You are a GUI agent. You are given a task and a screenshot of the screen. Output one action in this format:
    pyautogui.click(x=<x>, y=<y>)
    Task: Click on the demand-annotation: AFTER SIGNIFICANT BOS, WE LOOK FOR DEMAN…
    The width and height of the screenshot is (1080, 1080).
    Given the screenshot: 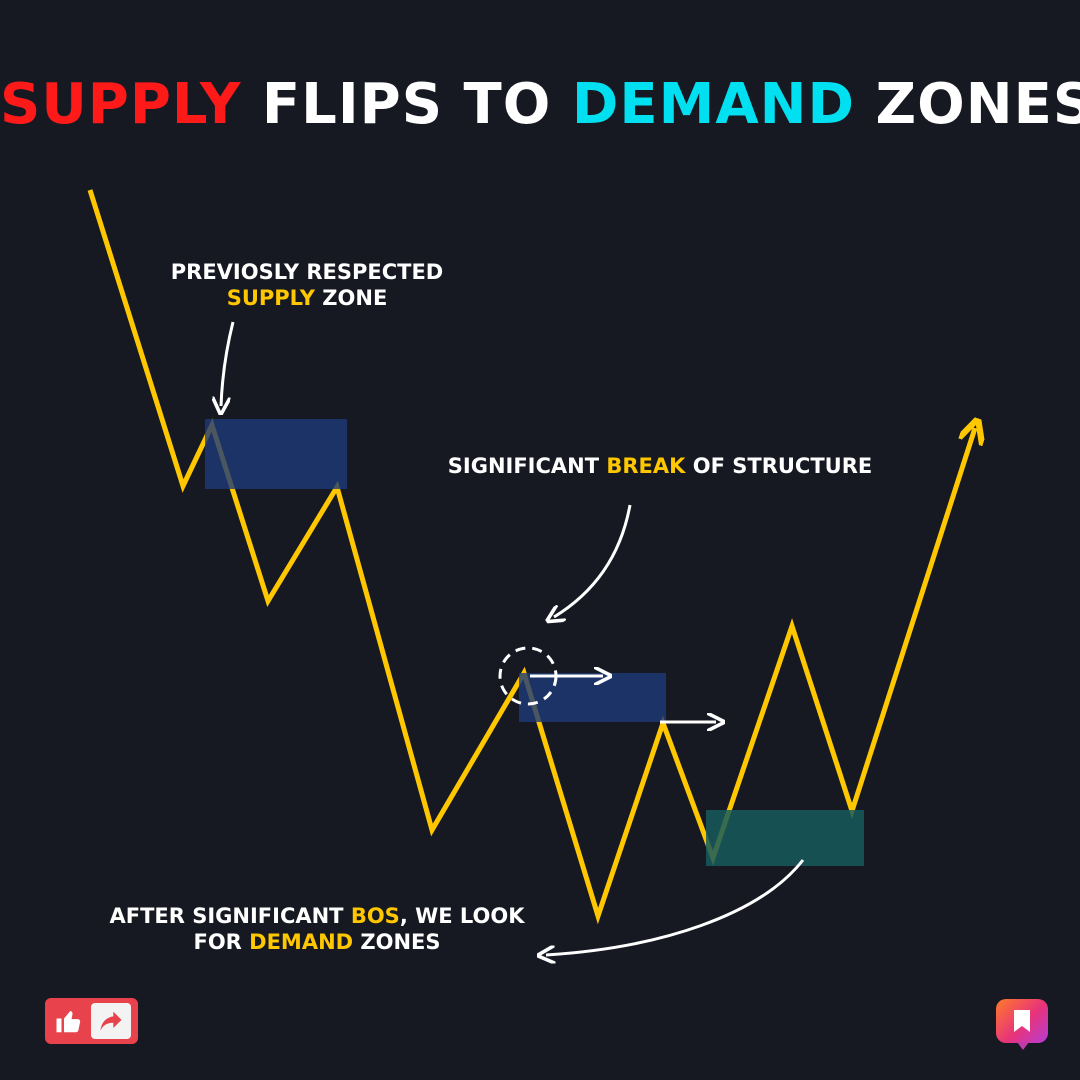 What is the action you would take?
    pyautogui.click(x=317, y=929)
    